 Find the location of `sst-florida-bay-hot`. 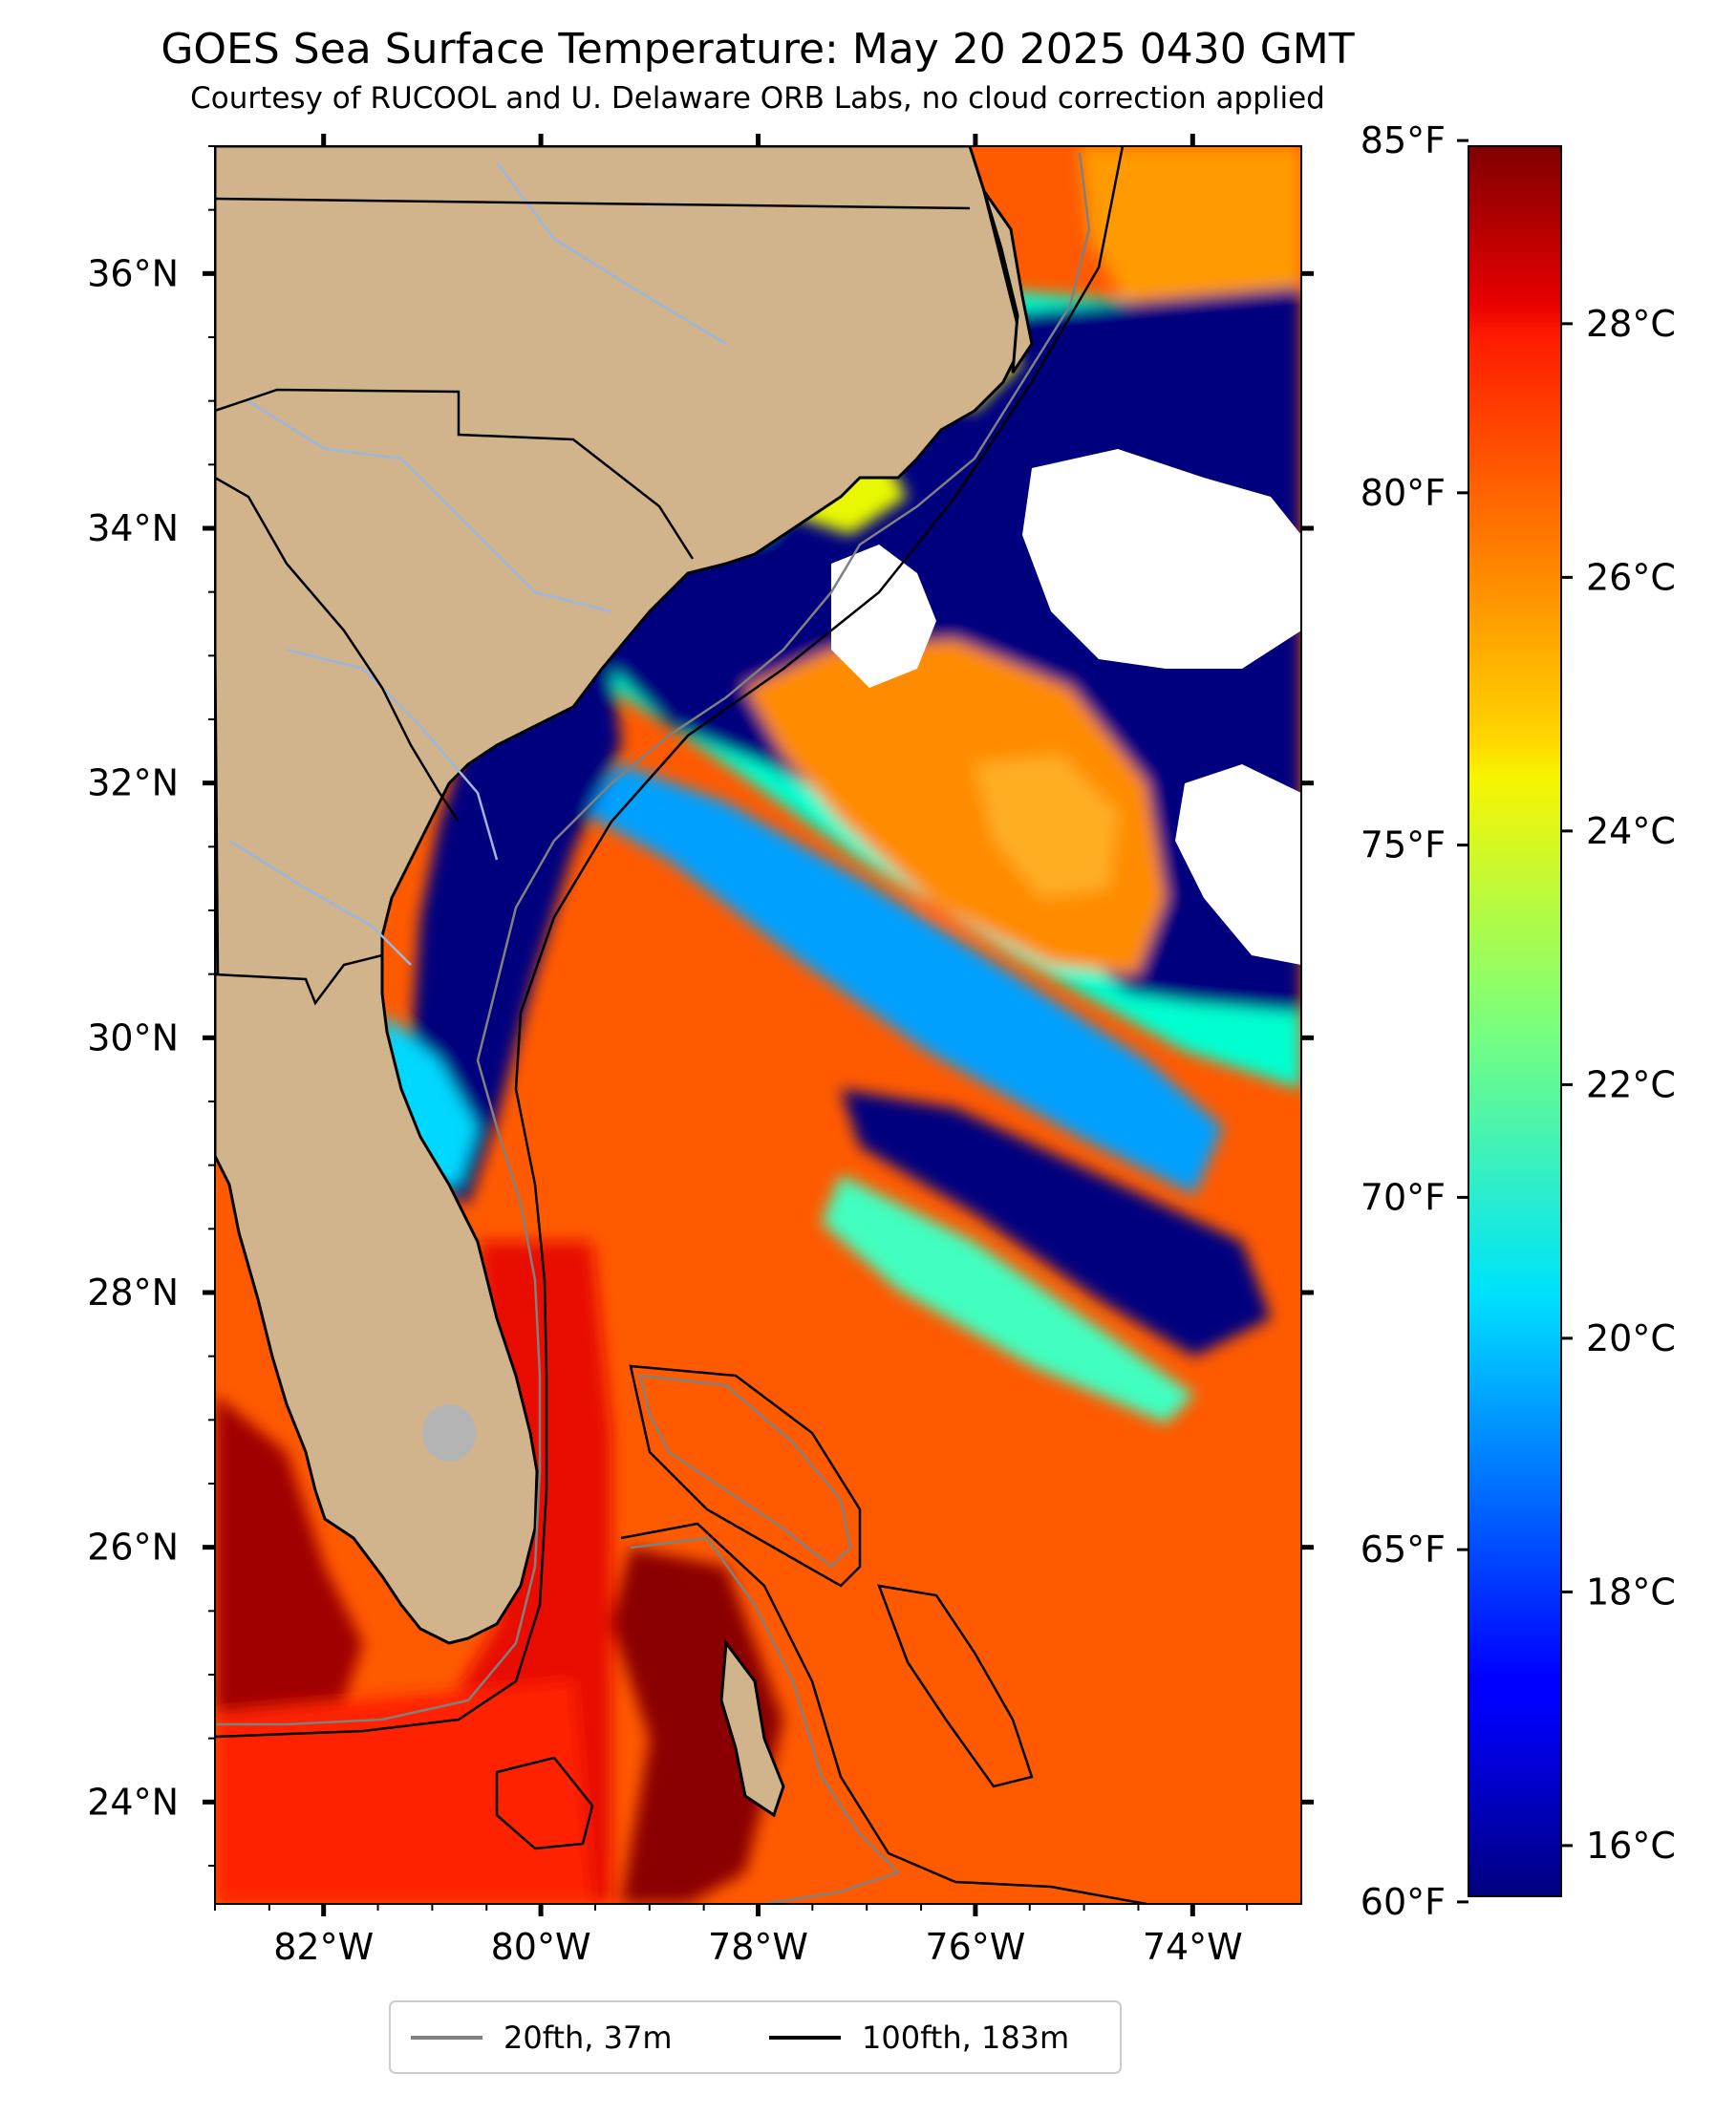

sst-florida-bay-hot is located at coordinates (289, 1554).